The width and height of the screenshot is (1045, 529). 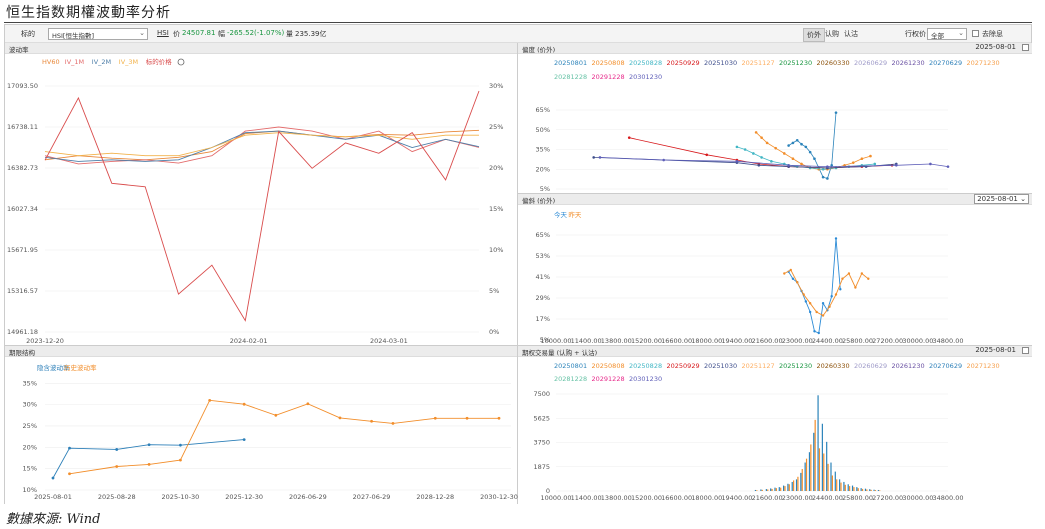 What do you see at coordinates (857, 498) in the screenshot?
I see `volume-x-tick: 25800.00` at bounding box center [857, 498].